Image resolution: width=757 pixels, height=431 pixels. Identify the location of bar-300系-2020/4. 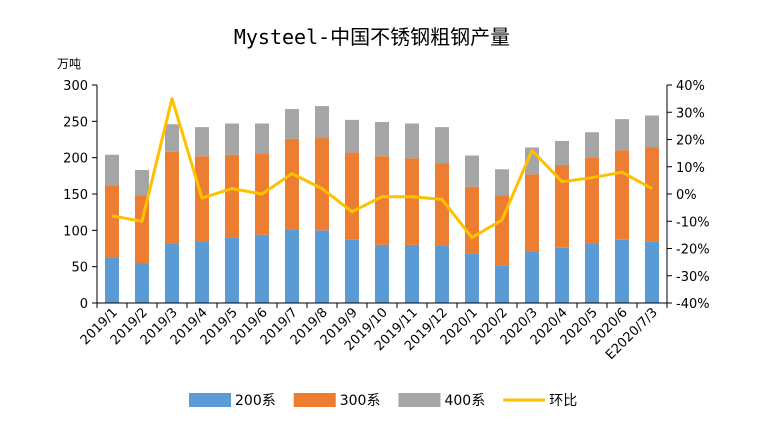
(562, 206).